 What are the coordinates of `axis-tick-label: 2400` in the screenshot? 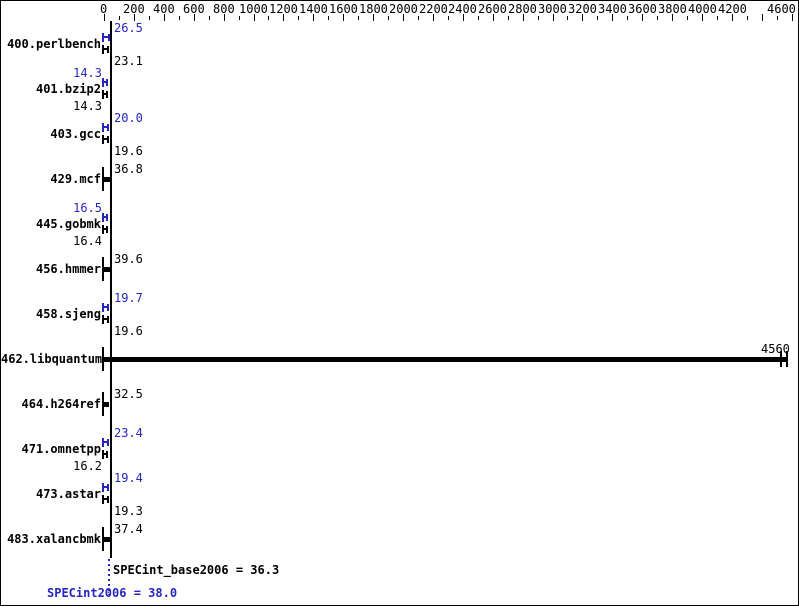 It's located at (462, 9).